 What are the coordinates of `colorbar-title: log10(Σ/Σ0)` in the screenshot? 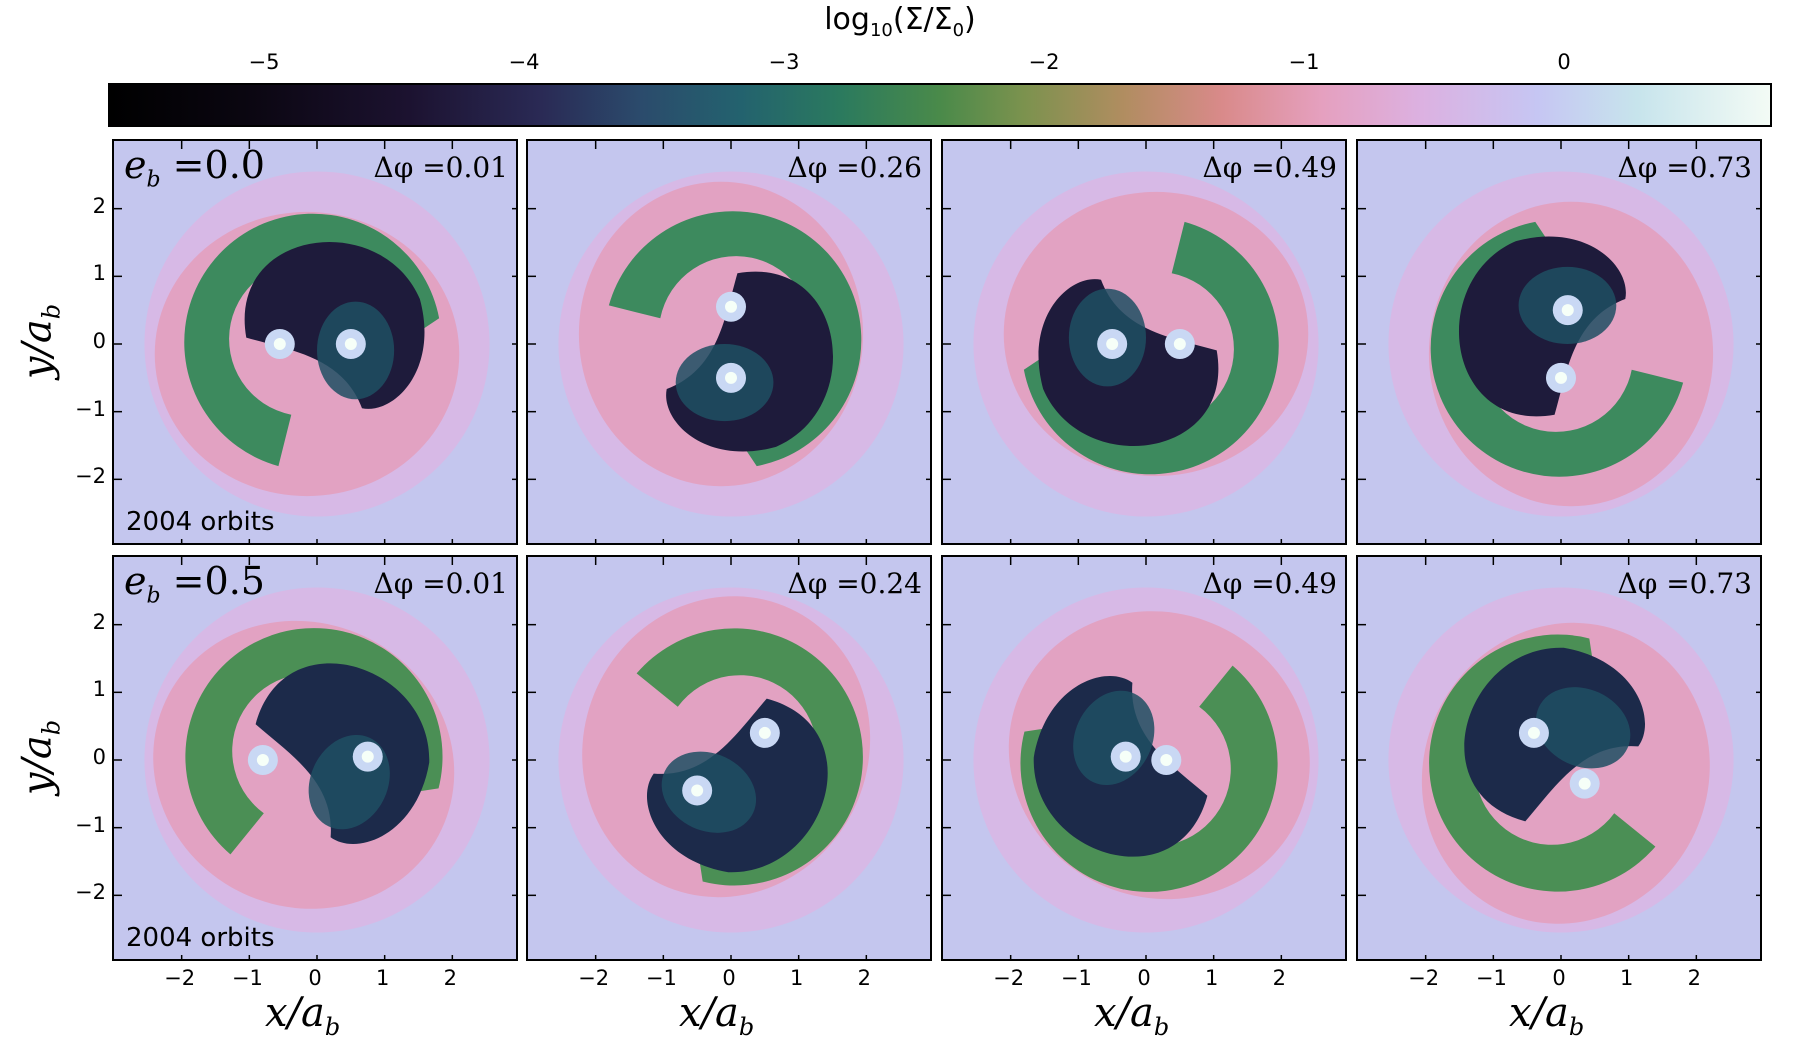 It's located at (900, 21).